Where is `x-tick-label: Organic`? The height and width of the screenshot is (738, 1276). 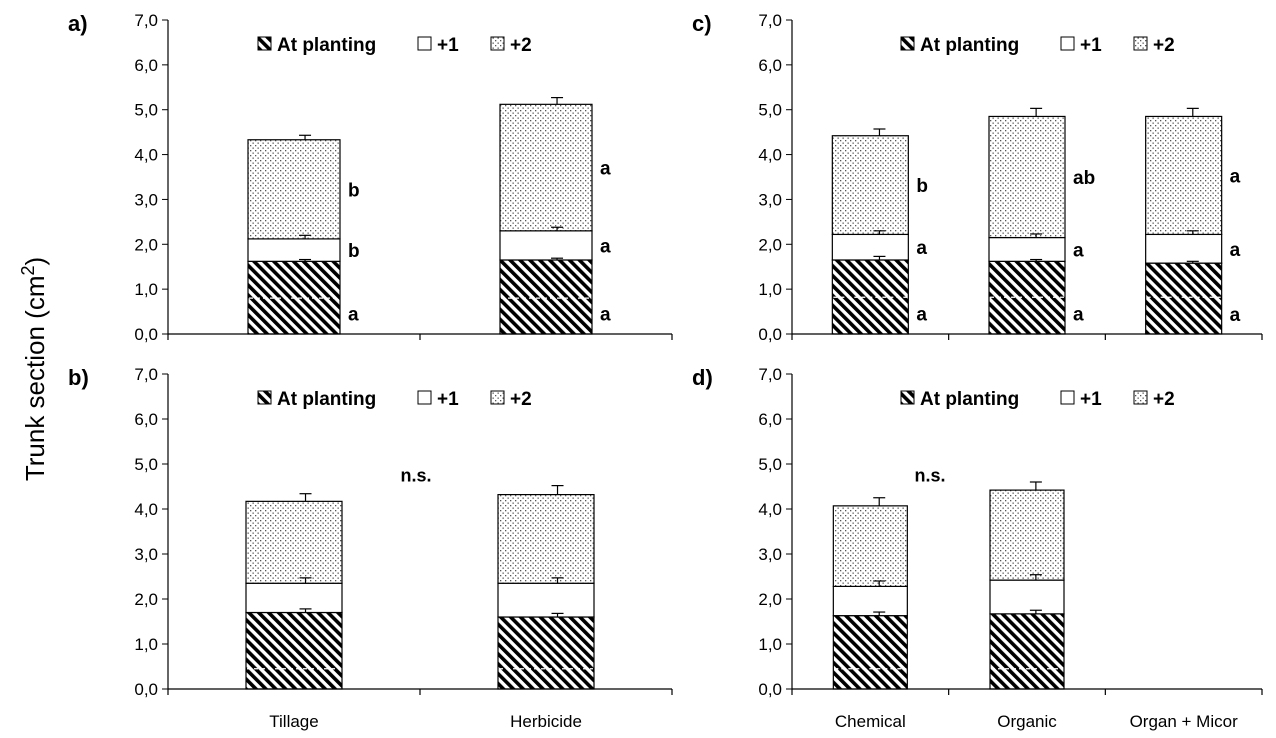
x-tick-label: Organic is located at coordinates (1027, 721).